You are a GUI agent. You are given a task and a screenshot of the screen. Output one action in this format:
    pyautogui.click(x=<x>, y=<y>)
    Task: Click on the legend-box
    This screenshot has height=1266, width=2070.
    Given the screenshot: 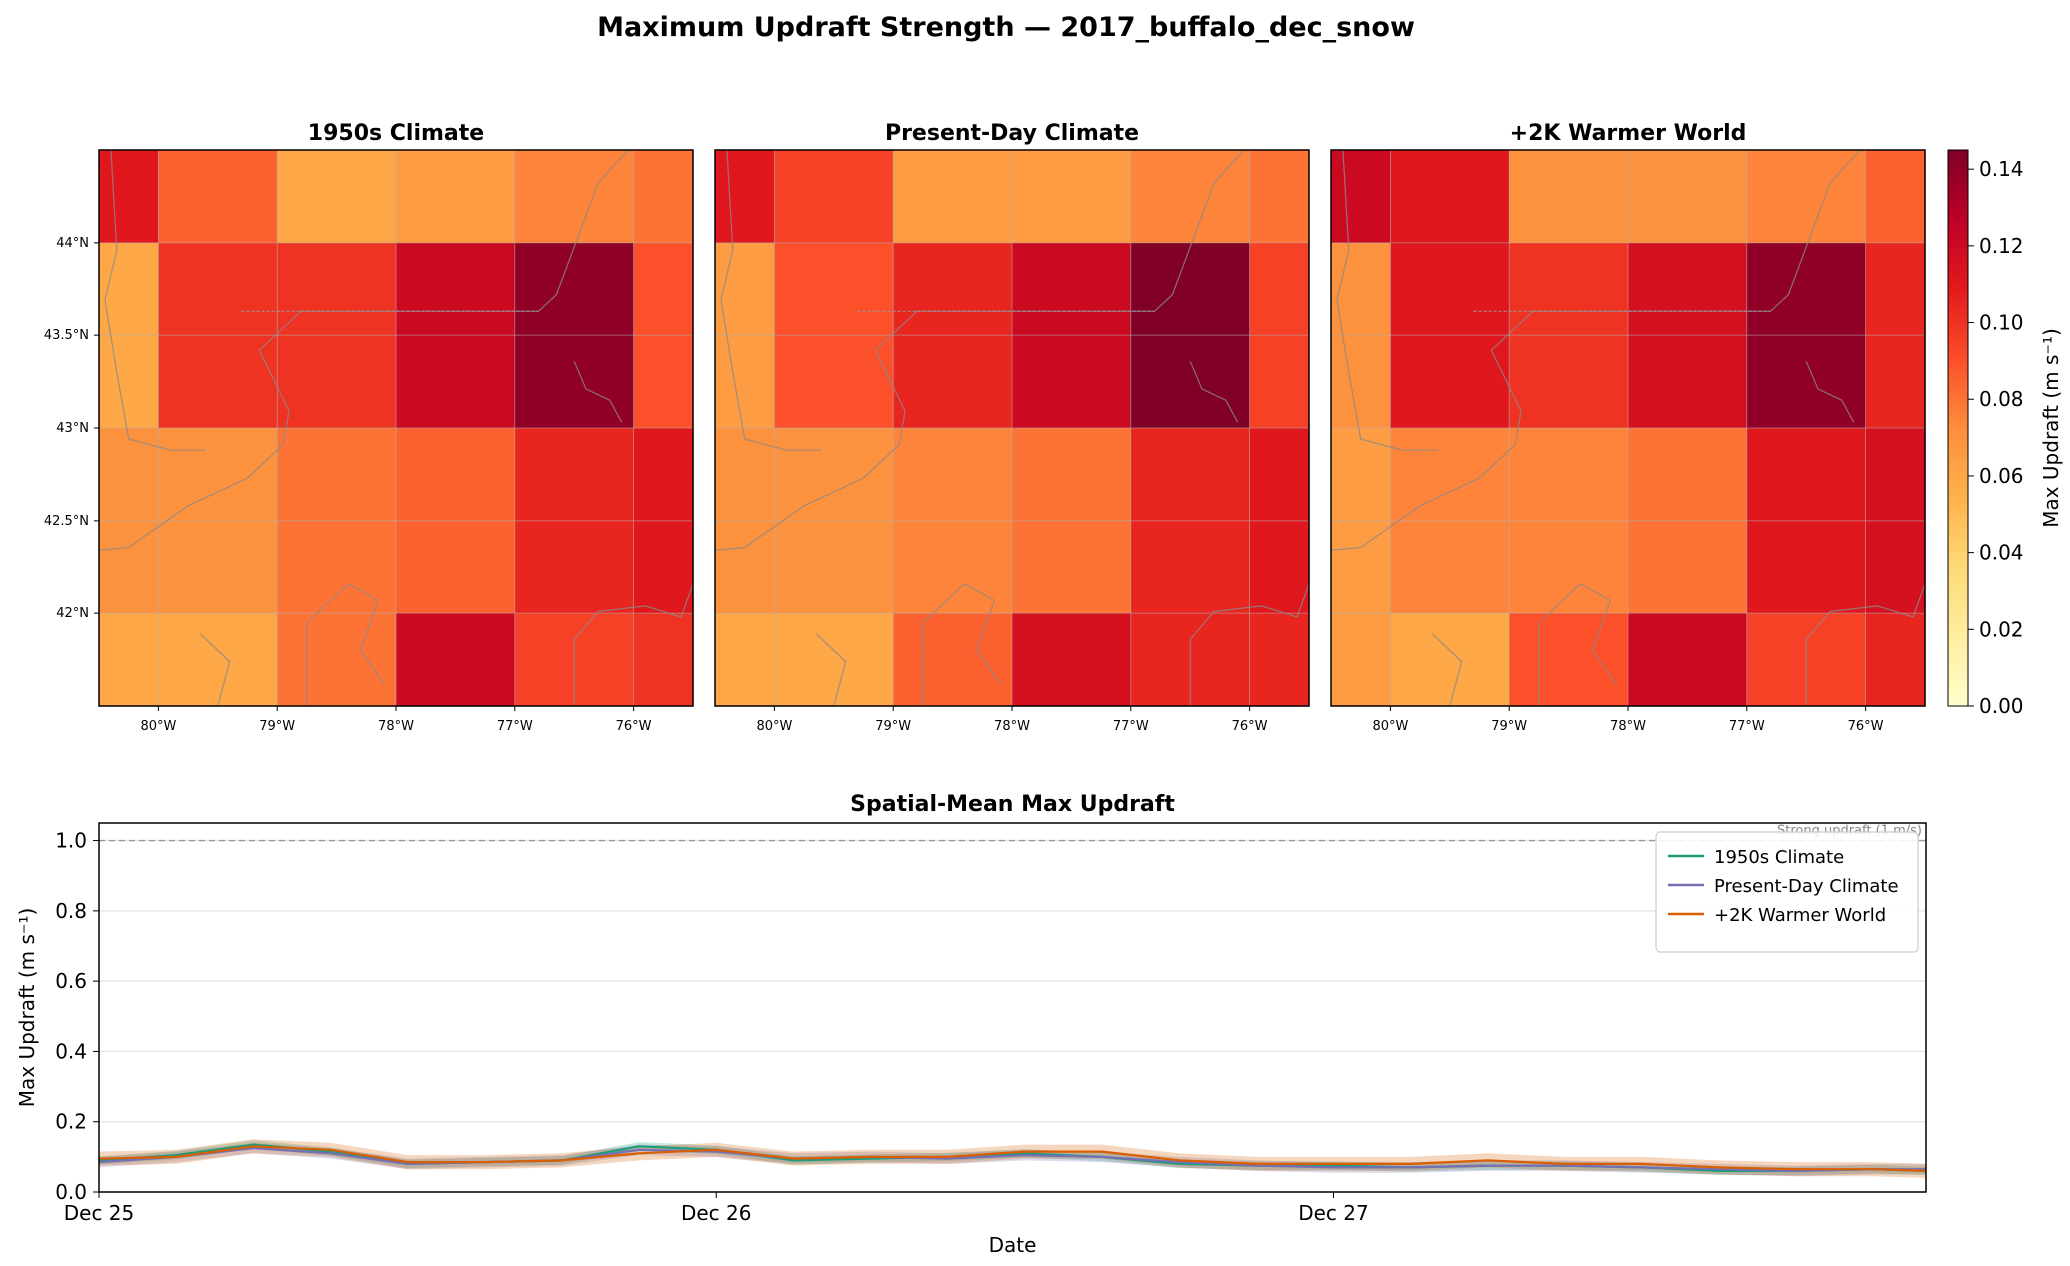 What is the action you would take?
    pyautogui.click(x=1787, y=892)
    